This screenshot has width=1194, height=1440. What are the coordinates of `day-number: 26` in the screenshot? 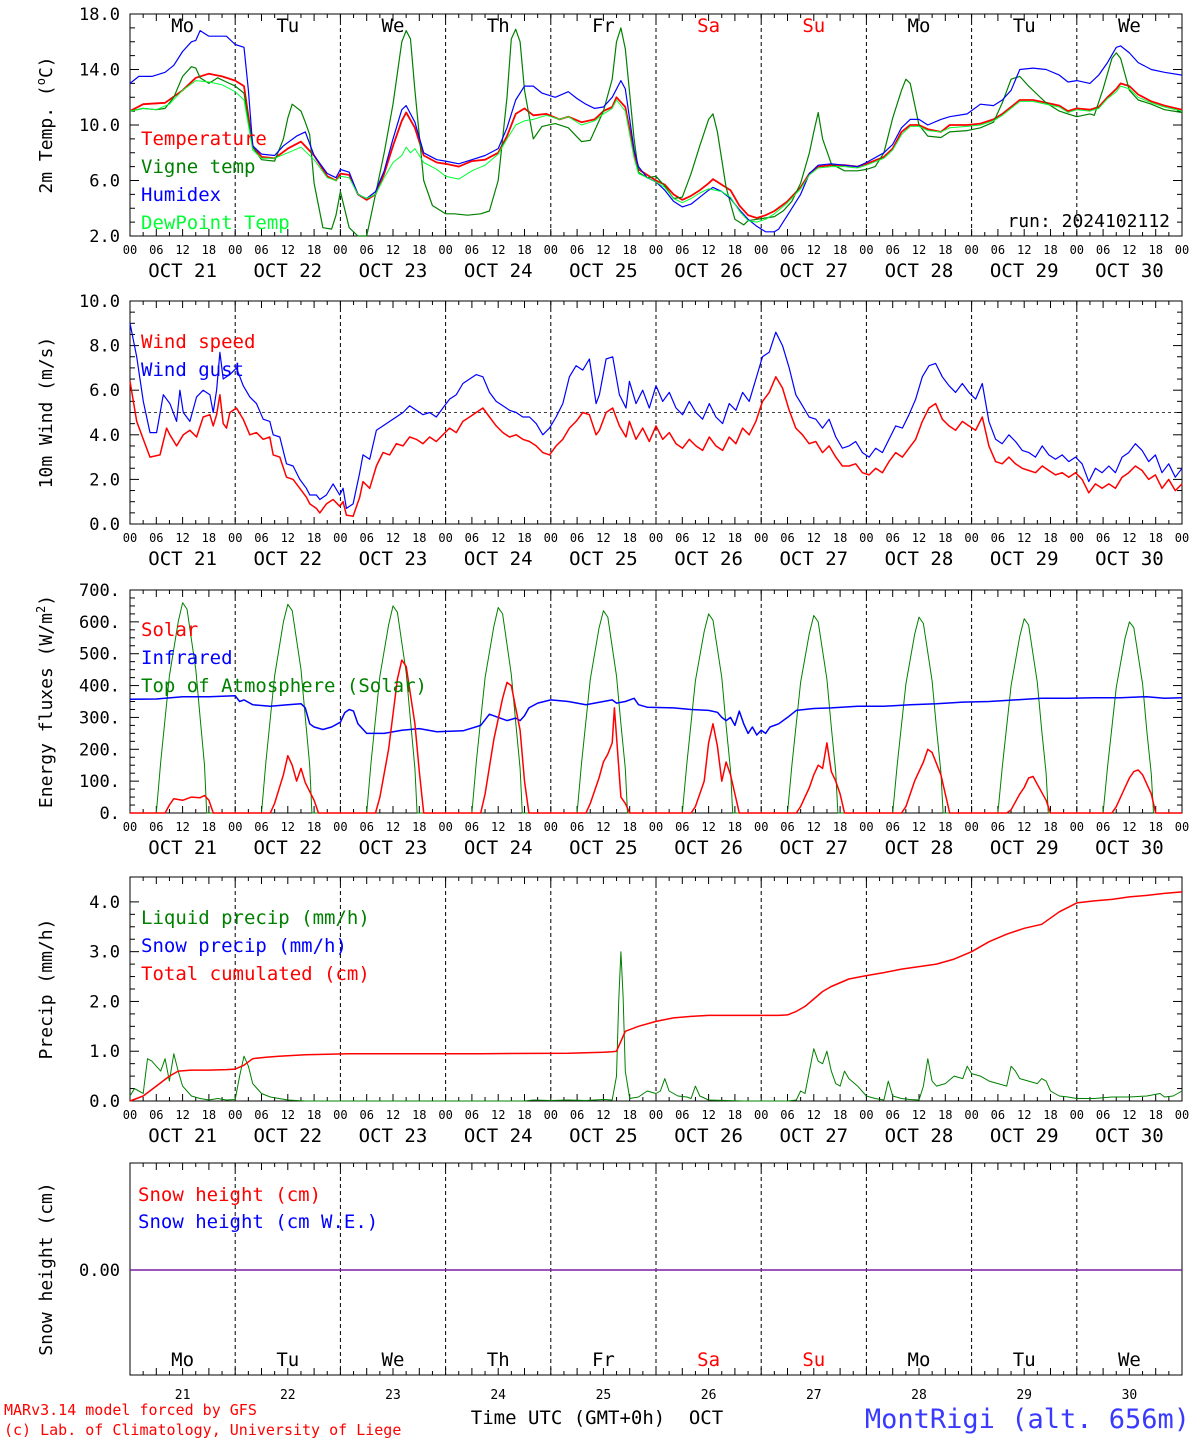 It's located at (709, 1395).